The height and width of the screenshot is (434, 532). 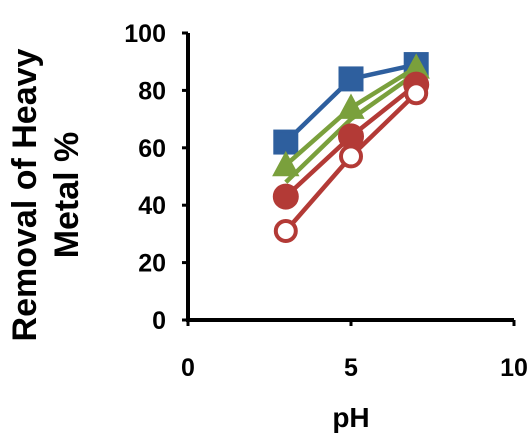 What do you see at coordinates (286, 163) in the screenshot?
I see `series-2-point` at bounding box center [286, 163].